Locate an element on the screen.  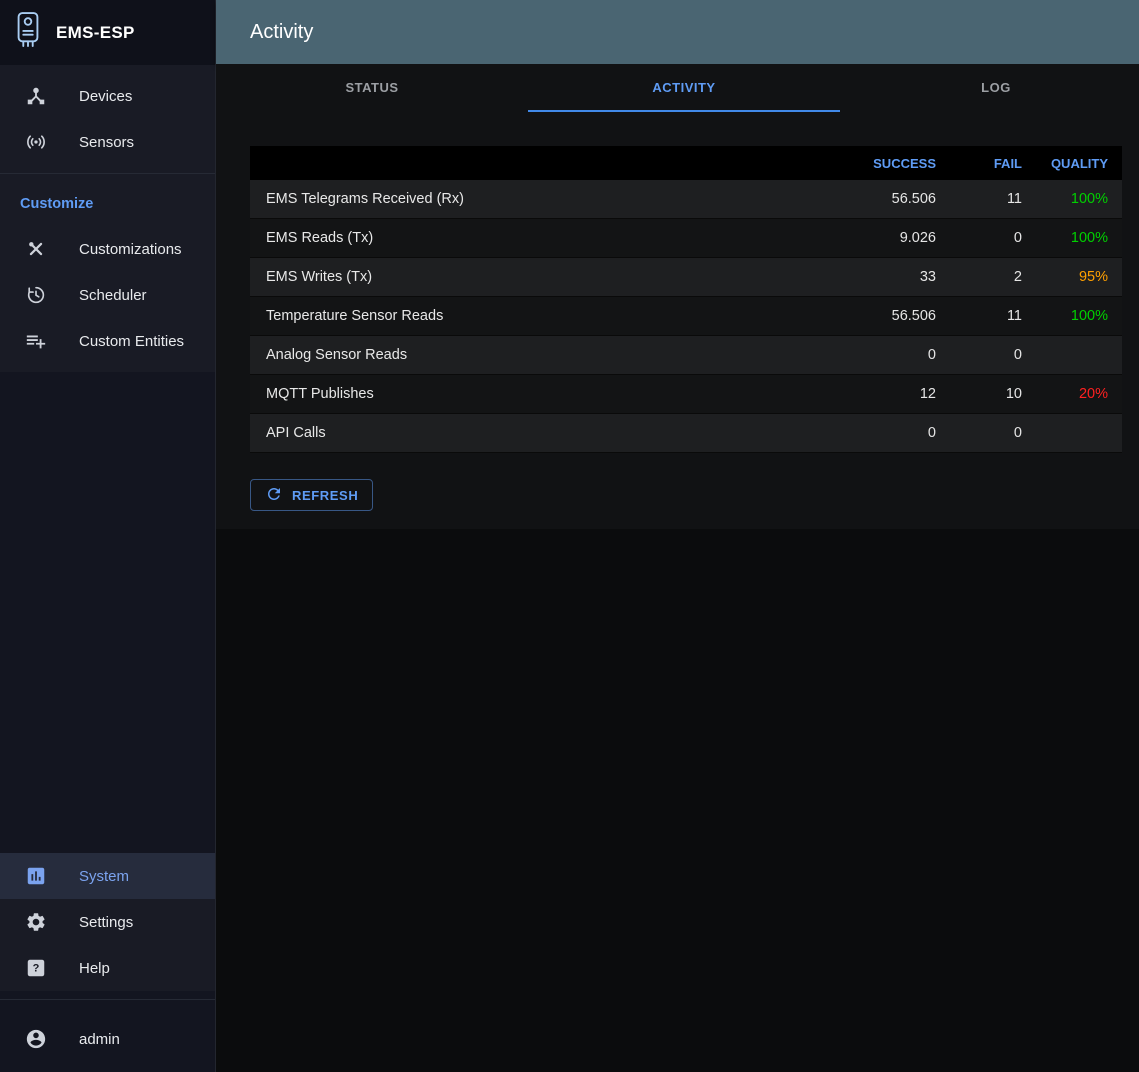
app-title: EMS-ESP is located at coordinates (95, 32).